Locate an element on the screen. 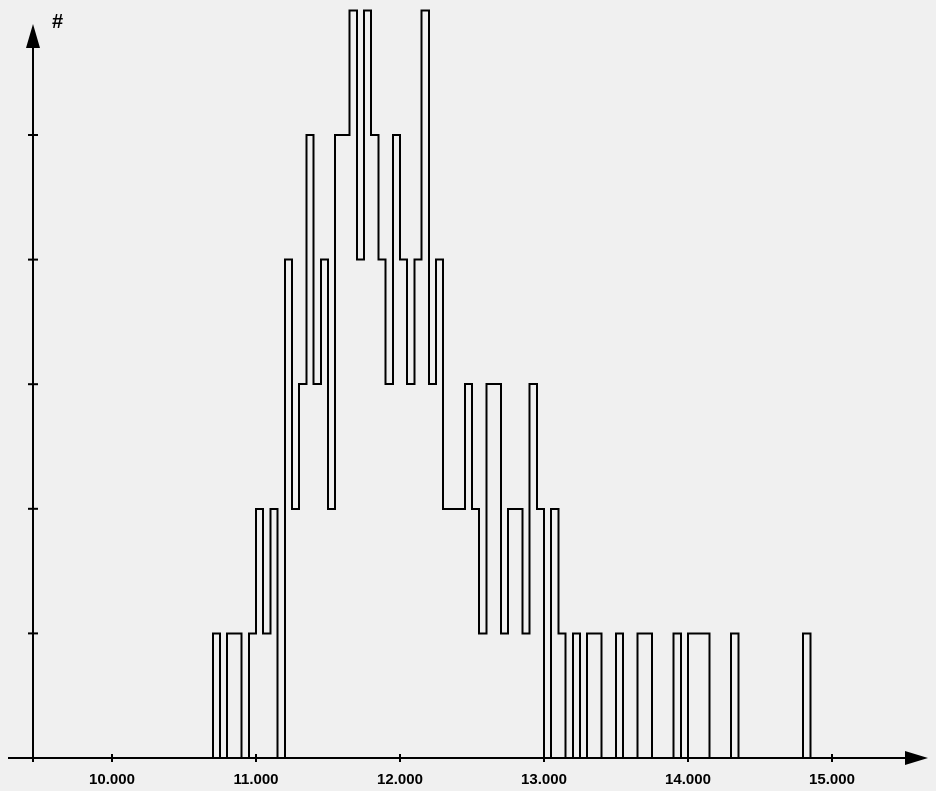  x-tick-label: 15.000 is located at coordinates (832, 779).